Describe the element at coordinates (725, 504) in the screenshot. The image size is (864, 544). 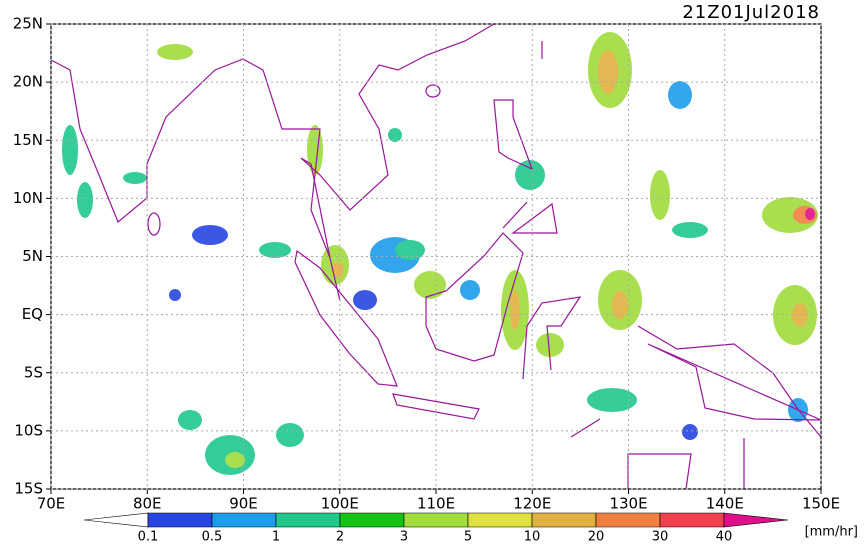
I see `lon-tick-label: 140E` at that location.